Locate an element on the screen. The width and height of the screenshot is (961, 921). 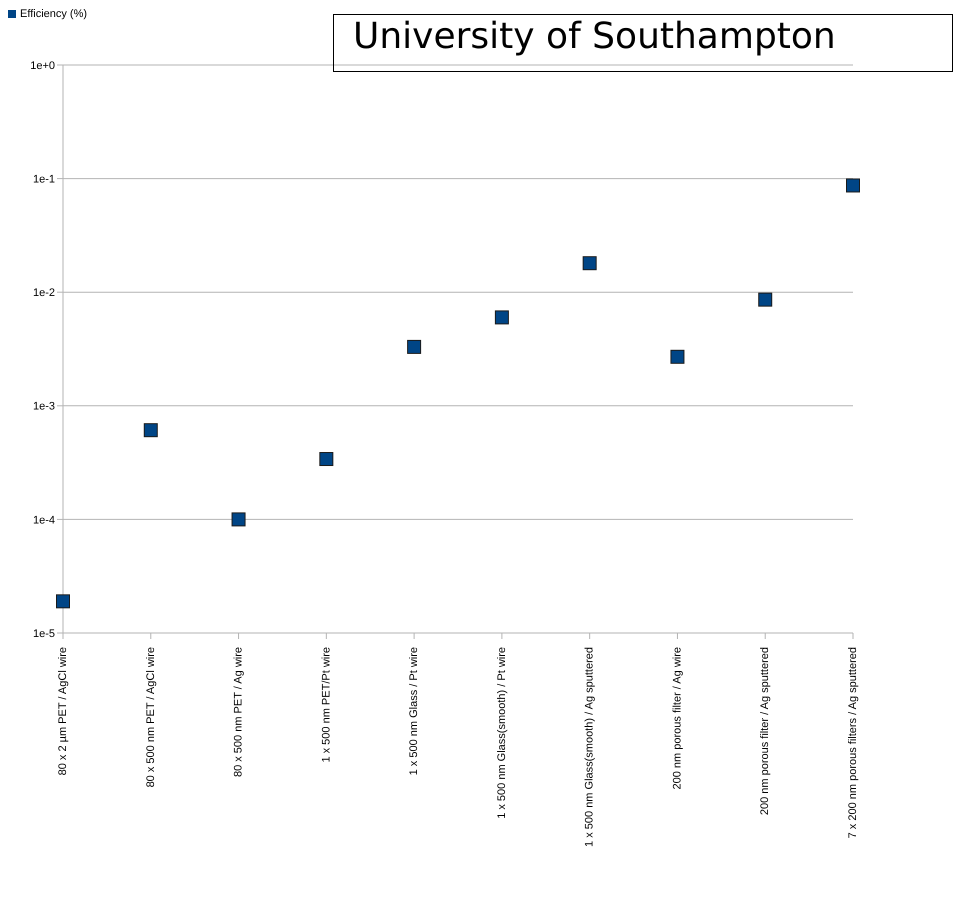
text: University of Southampton is located at coordinates (594, 36).